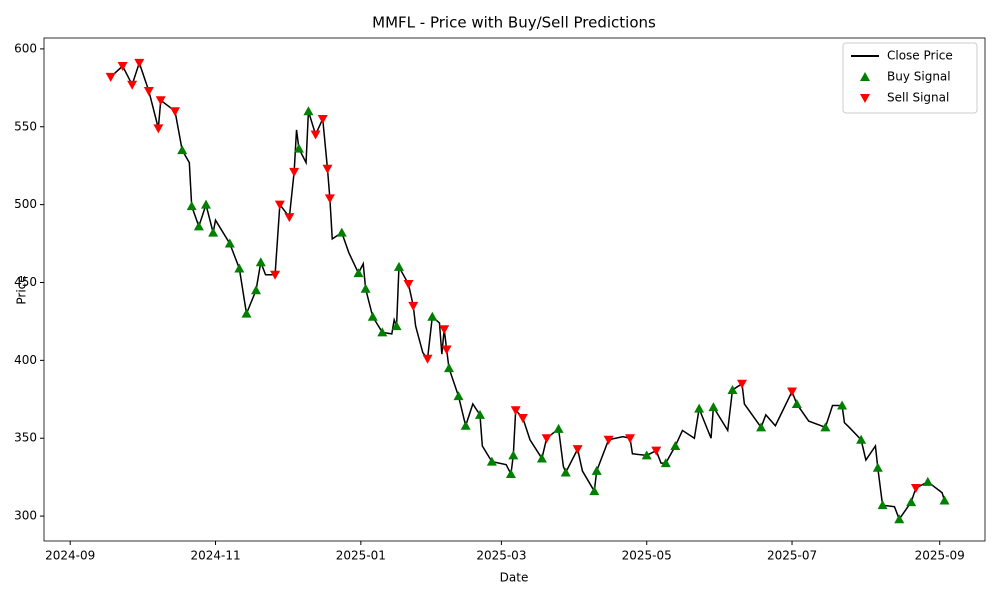 The height and width of the screenshot is (604, 1000). I want to click on y-axis-label: Price, so click(22, 289).